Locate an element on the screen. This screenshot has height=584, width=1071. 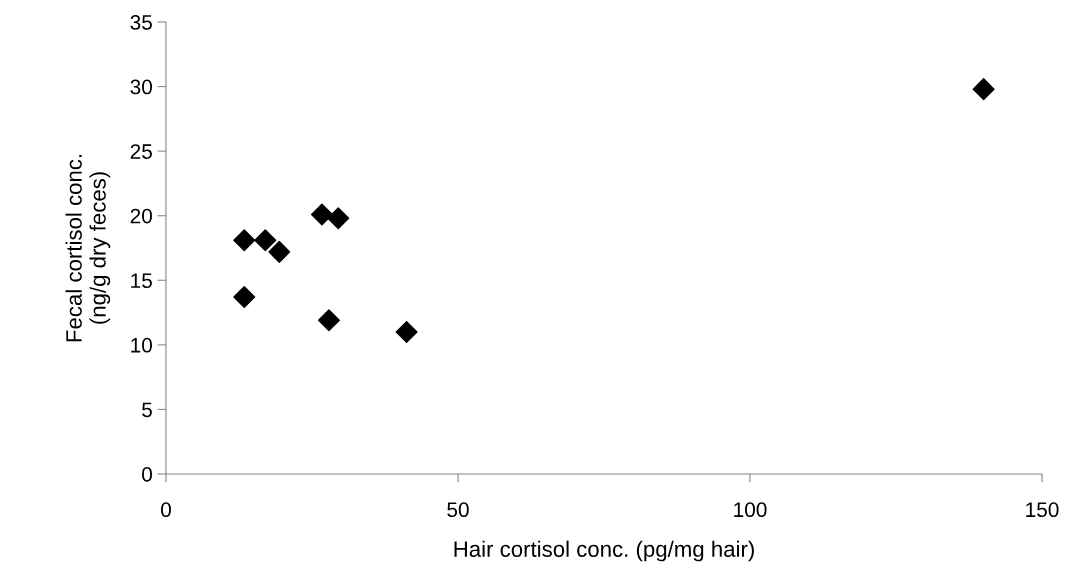
y-tick-label: 15 is located at coordinates (141, 281).